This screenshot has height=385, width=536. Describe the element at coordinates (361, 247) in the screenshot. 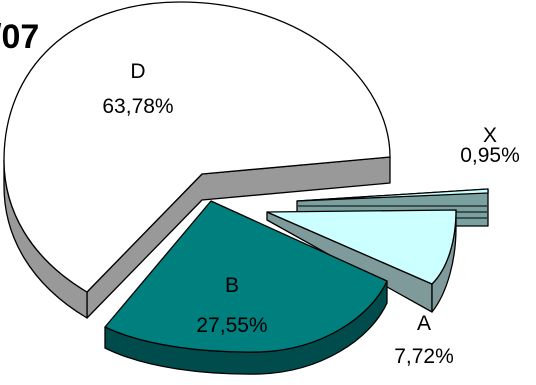

I see `slice-a-top` at that location.